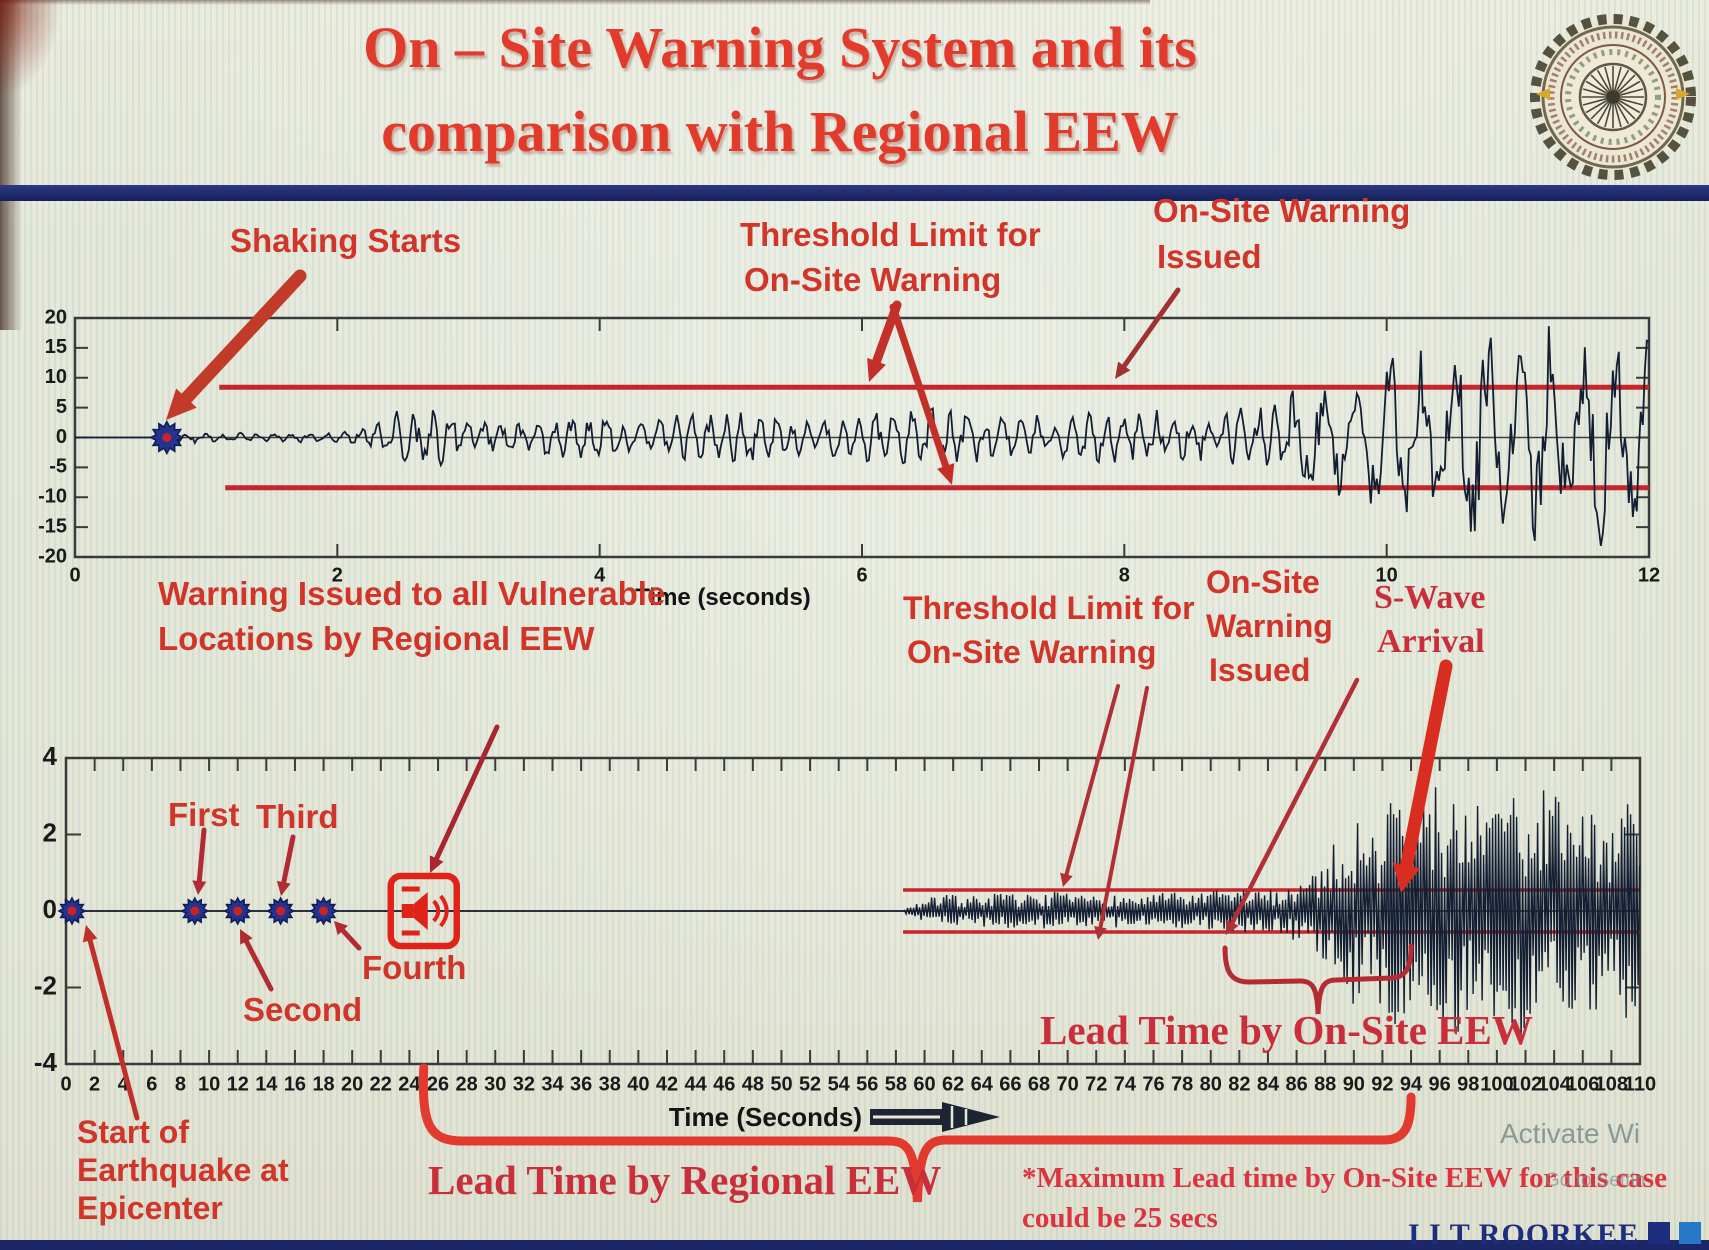 The height and width of the screenshot is (1250, 1709). I want to click on svg-text: 50, so click(781, 1085).